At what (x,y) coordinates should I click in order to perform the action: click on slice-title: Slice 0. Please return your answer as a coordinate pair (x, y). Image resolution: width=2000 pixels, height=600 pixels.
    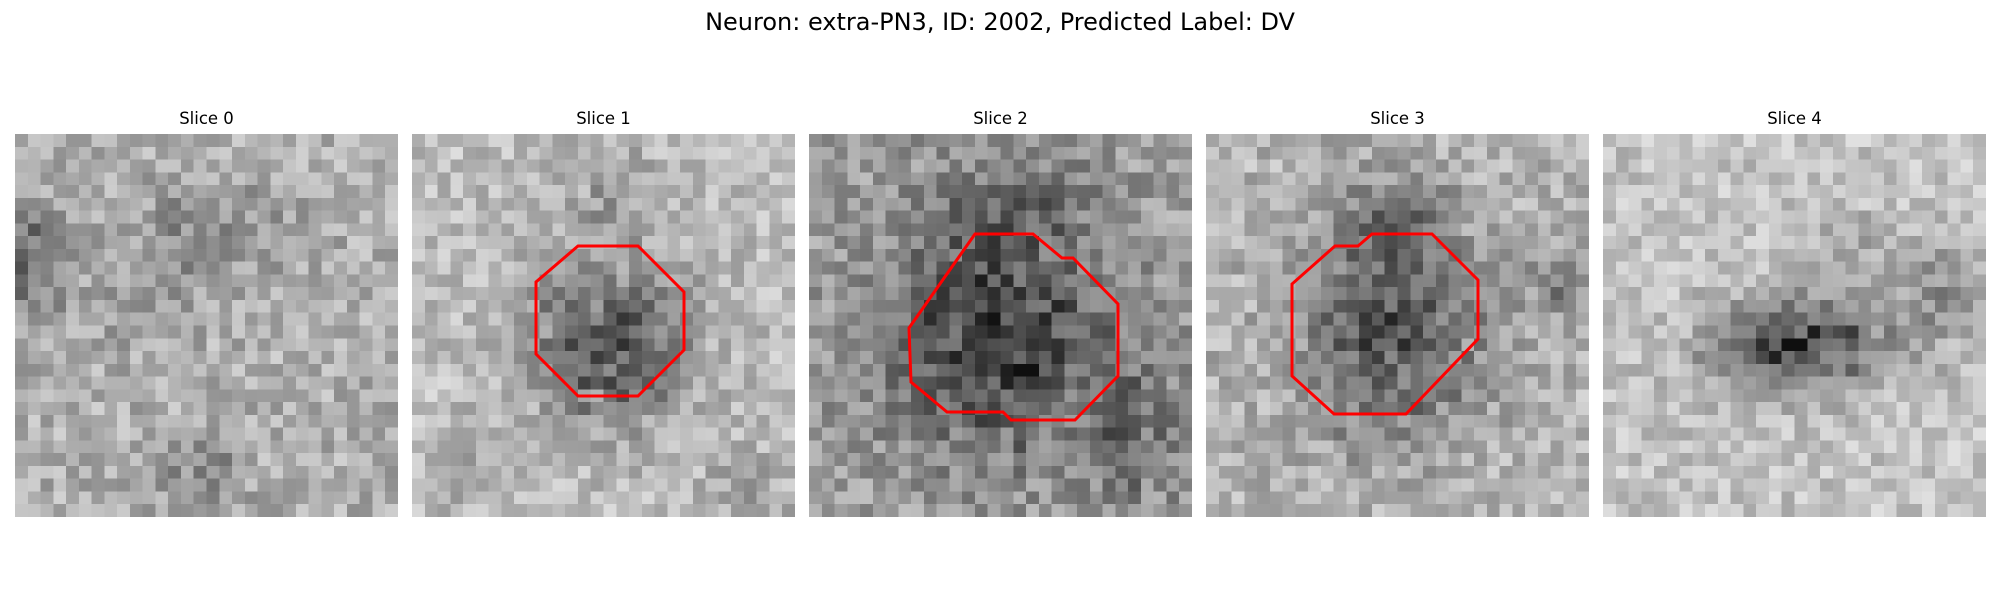
    Looking at the image, I should click on (206, 118).